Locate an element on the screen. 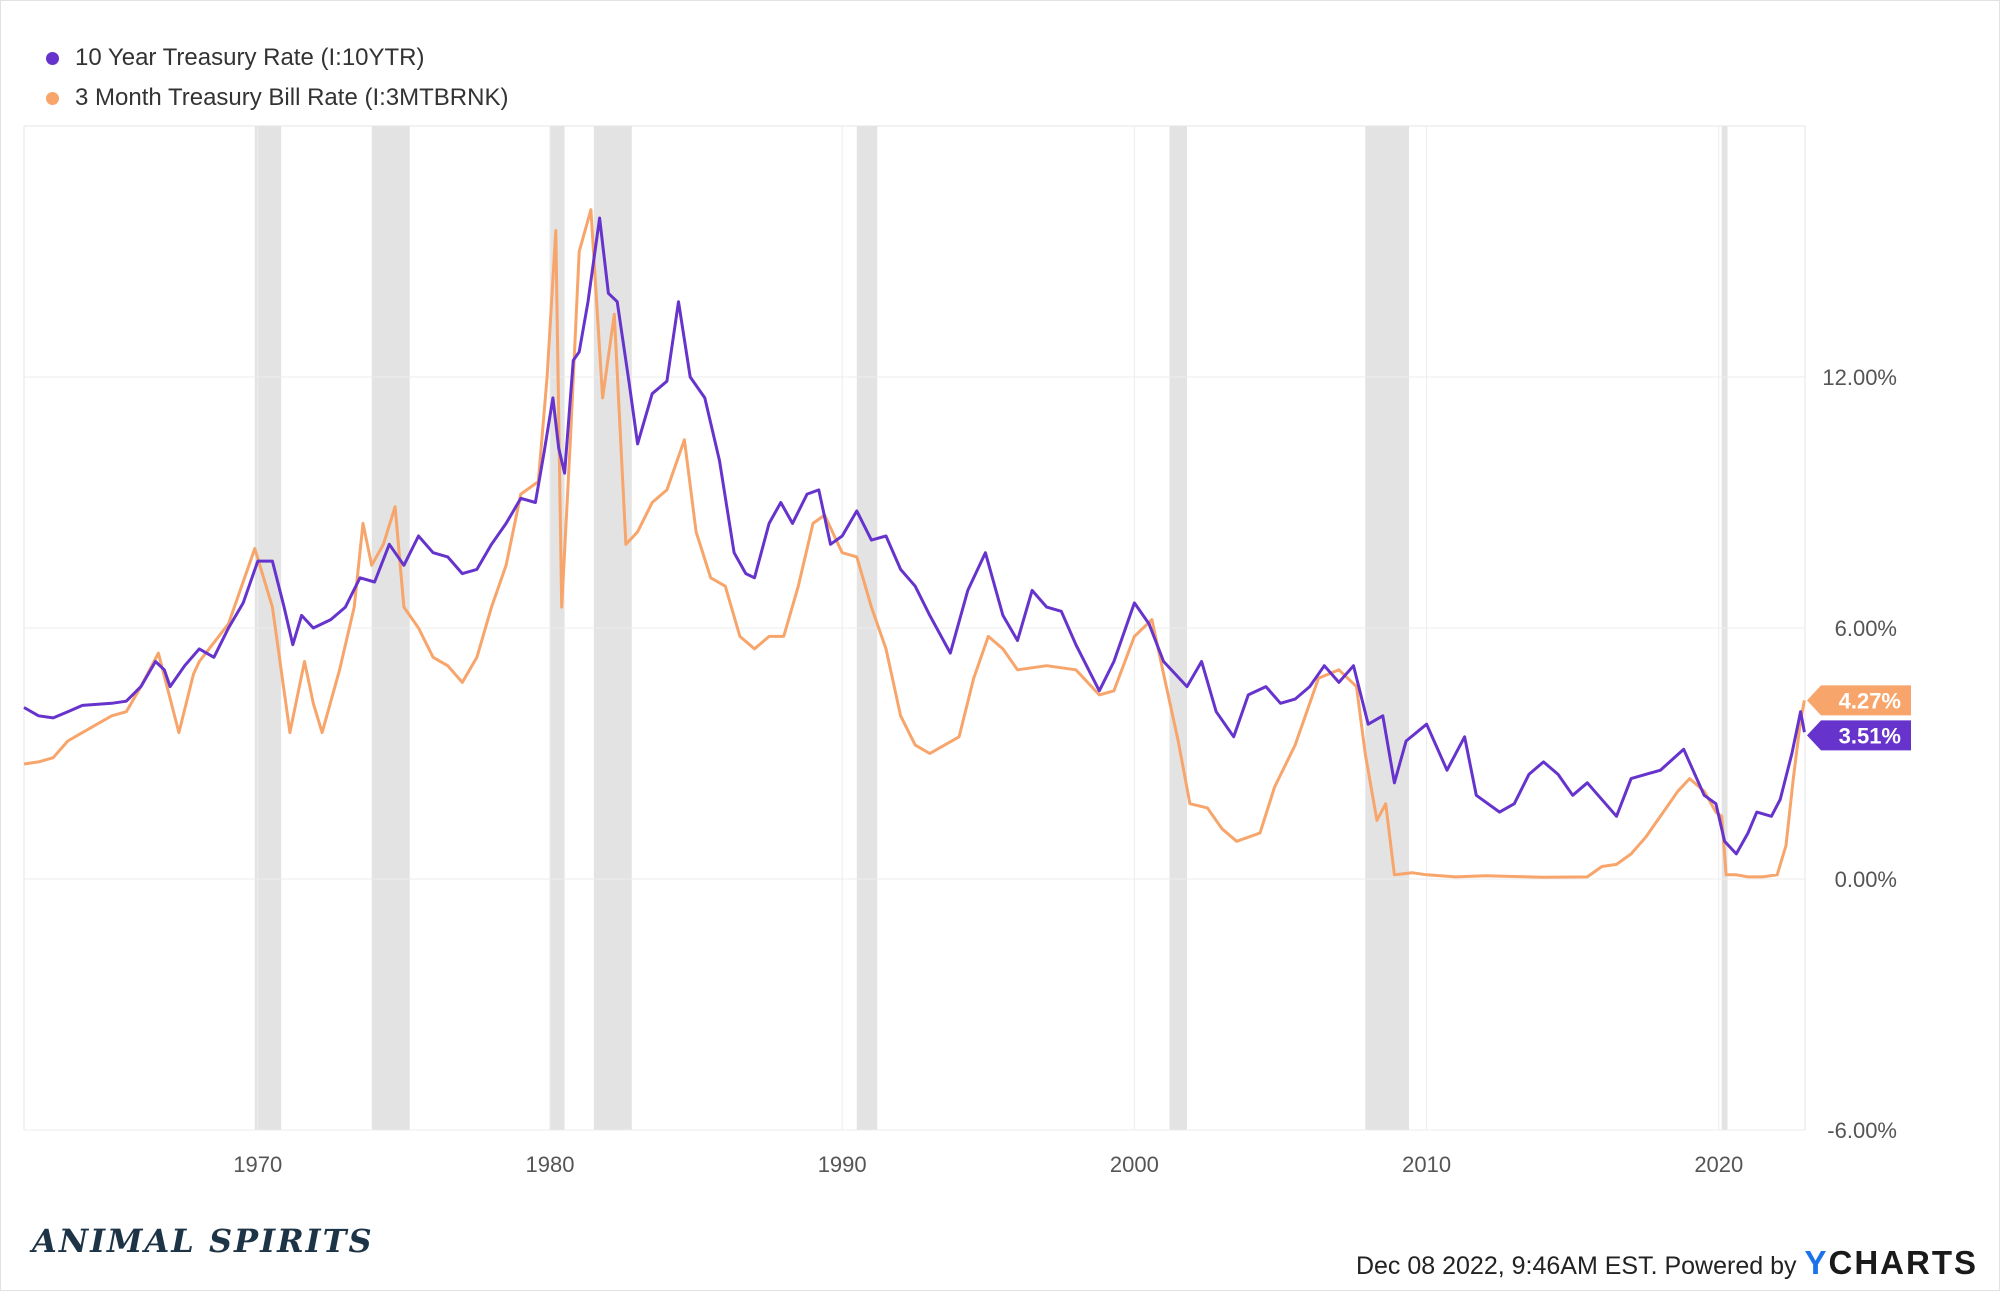 The image size is (2000, 1291). legend-item-3mo: 3 Month Treasury Bill Rate (I:3MTBRNK) is located at coordinates (277, 98).